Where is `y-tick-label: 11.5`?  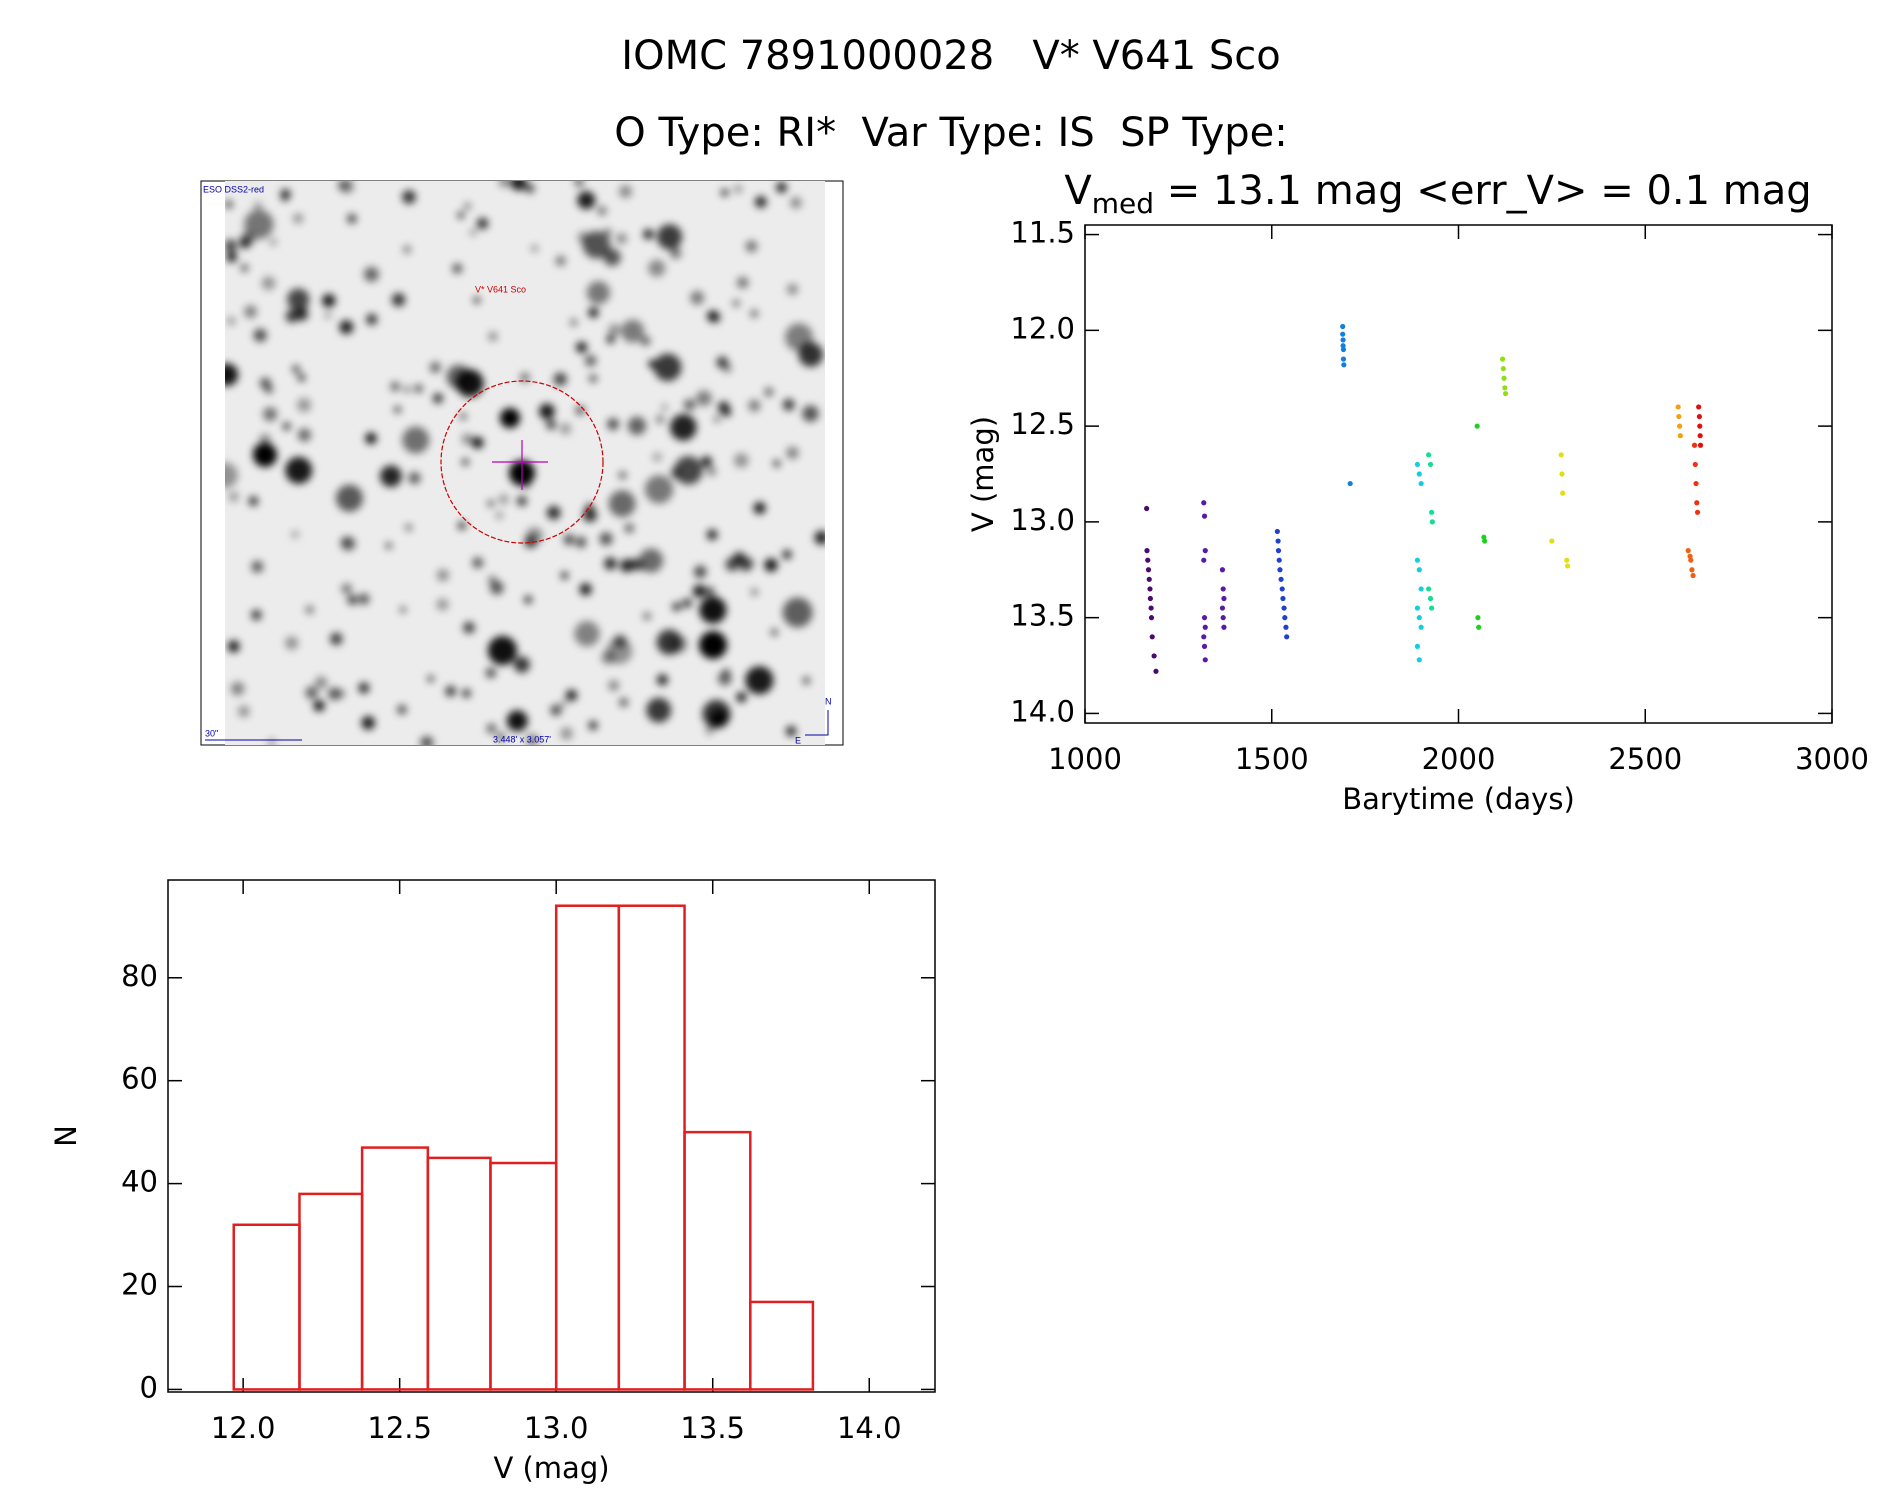 y-tick-label: 11.5 is located at coordinates (1042, 233).